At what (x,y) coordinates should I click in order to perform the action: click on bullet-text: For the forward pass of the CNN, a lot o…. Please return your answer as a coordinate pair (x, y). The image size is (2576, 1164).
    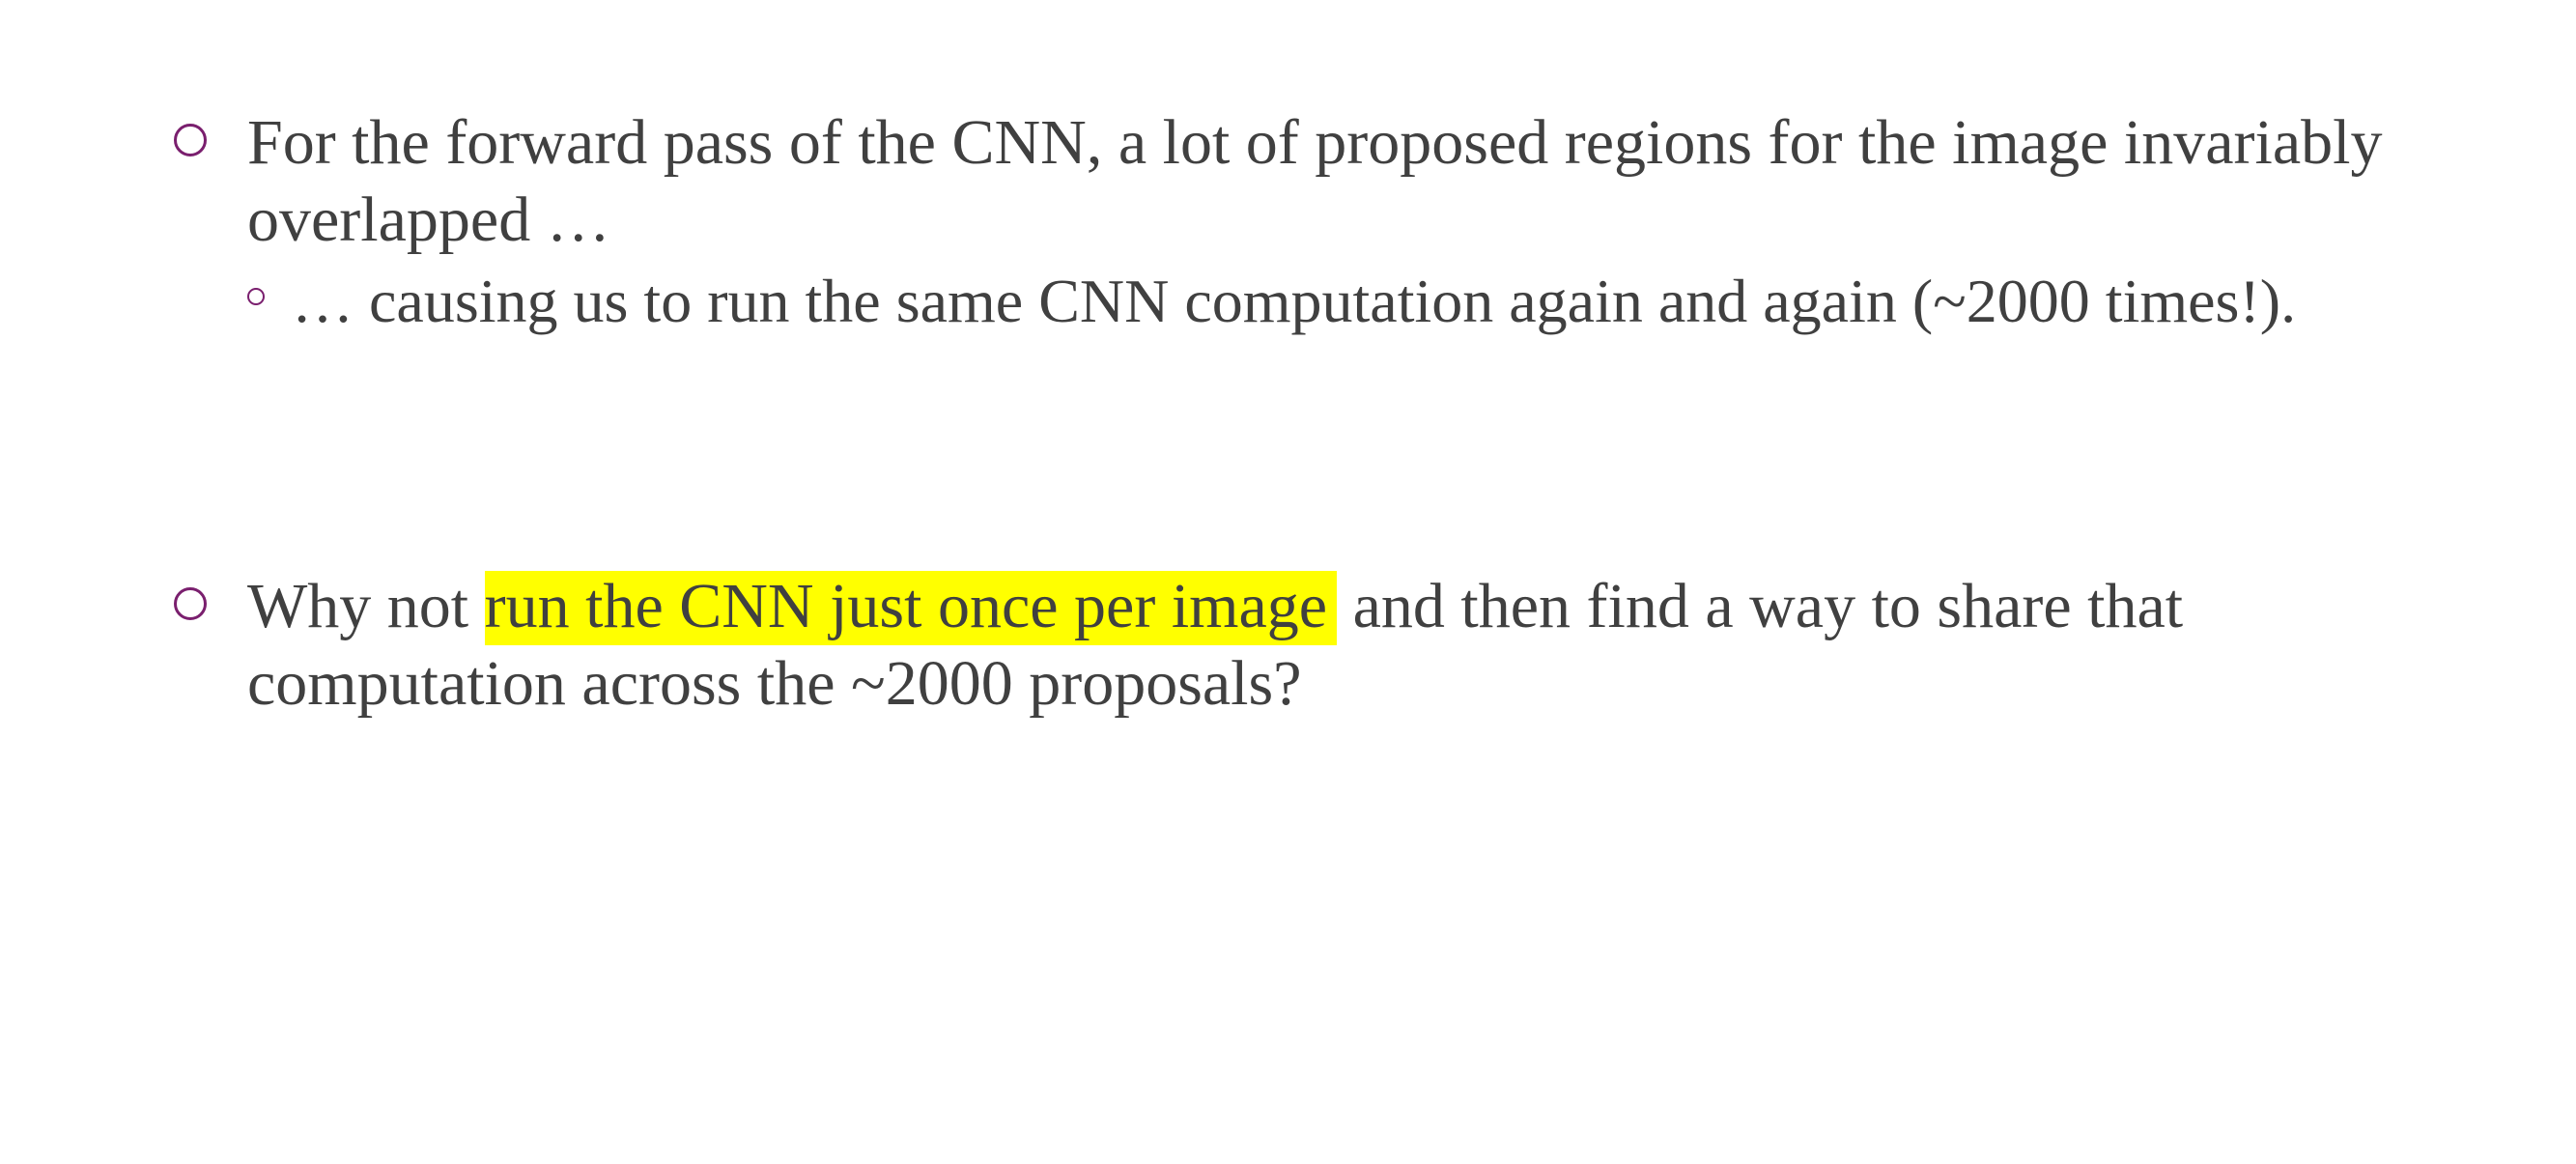
    Looking at the image, I should click on (1315, 181).